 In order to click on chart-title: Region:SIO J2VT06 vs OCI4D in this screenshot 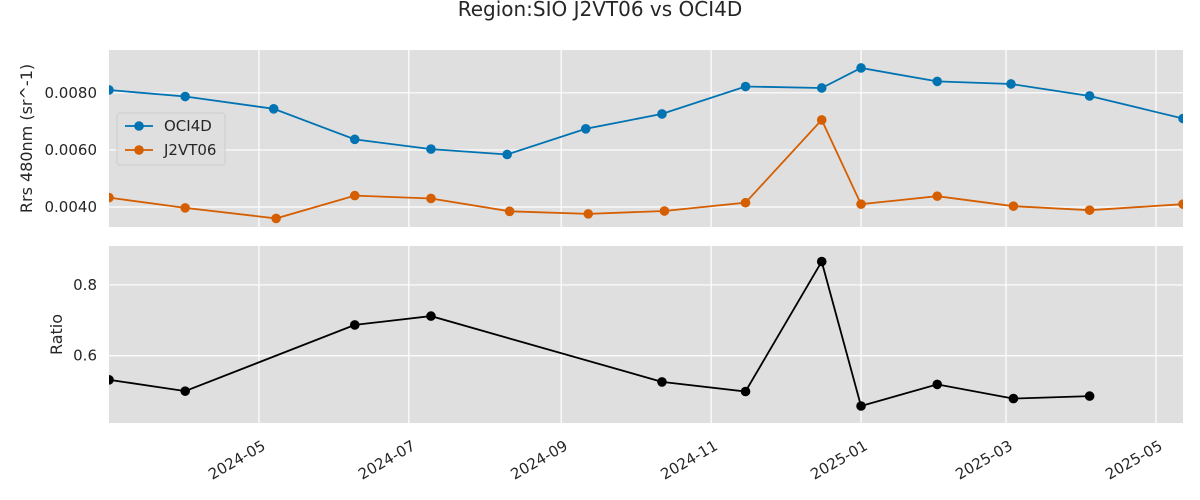, I will do `click(600, 10)`.